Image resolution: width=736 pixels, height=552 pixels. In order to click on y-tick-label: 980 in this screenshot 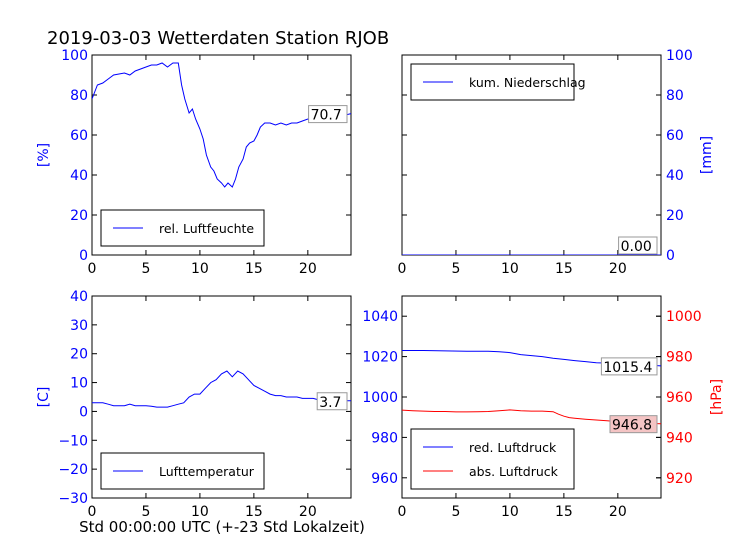, I will do `click(384, 438)`.